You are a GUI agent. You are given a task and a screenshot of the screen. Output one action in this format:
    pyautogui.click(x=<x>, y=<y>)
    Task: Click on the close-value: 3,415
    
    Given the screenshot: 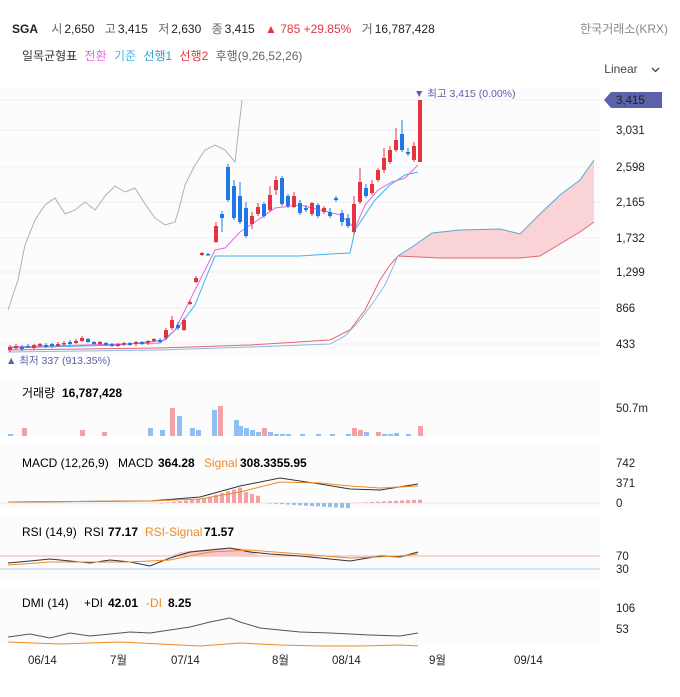 What is the action you would take?
    pyautogui.click(x=239, y=29)
    